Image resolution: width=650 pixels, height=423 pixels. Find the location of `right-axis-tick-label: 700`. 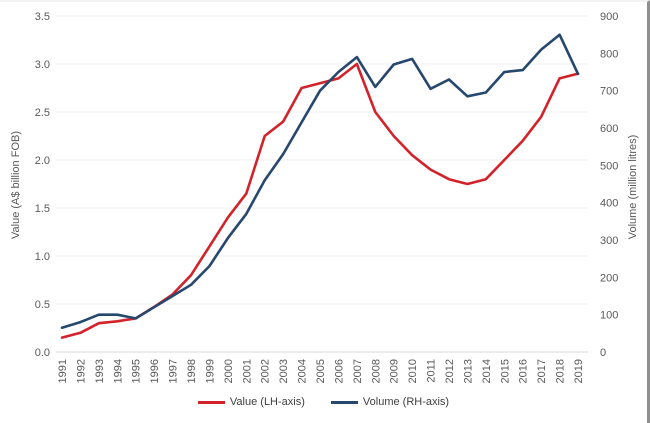

right-axis-tick-label: 700 is located at coordinates (609, 92).